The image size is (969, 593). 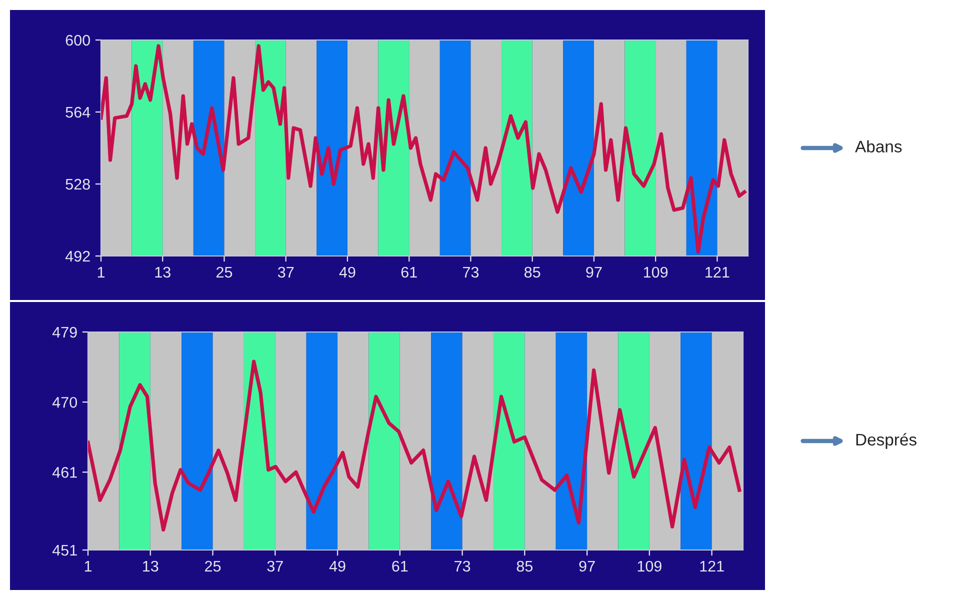 What do you see at coordinates (78, 112) in the screenshot?
I see `y-tick-label: 564` at bounding box center [78, 112].